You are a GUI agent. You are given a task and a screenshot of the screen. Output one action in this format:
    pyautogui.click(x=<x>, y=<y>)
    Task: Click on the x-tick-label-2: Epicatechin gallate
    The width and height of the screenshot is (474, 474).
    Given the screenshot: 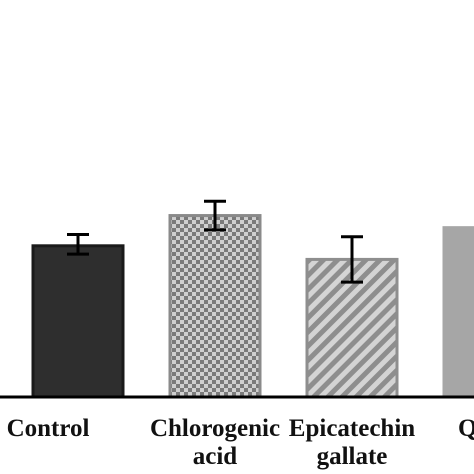 What is the action you would take?
    pyautogui.click(x=352, y=442)
    